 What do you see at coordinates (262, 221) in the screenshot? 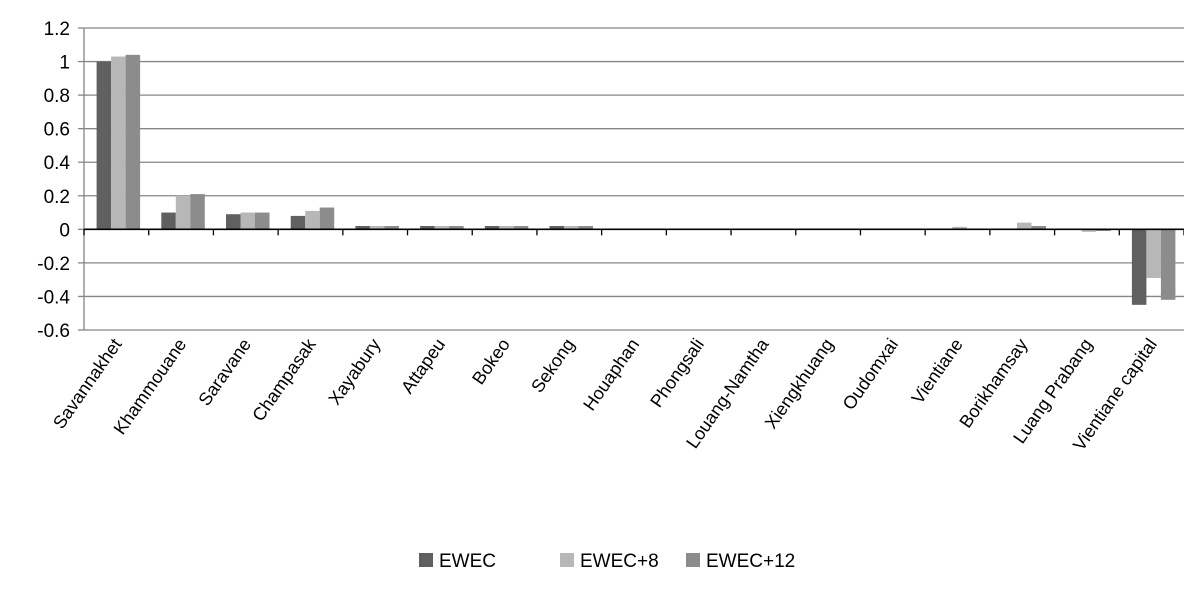
I see `bar-ewecplus12-saravane` at bounding box center [262, 221].